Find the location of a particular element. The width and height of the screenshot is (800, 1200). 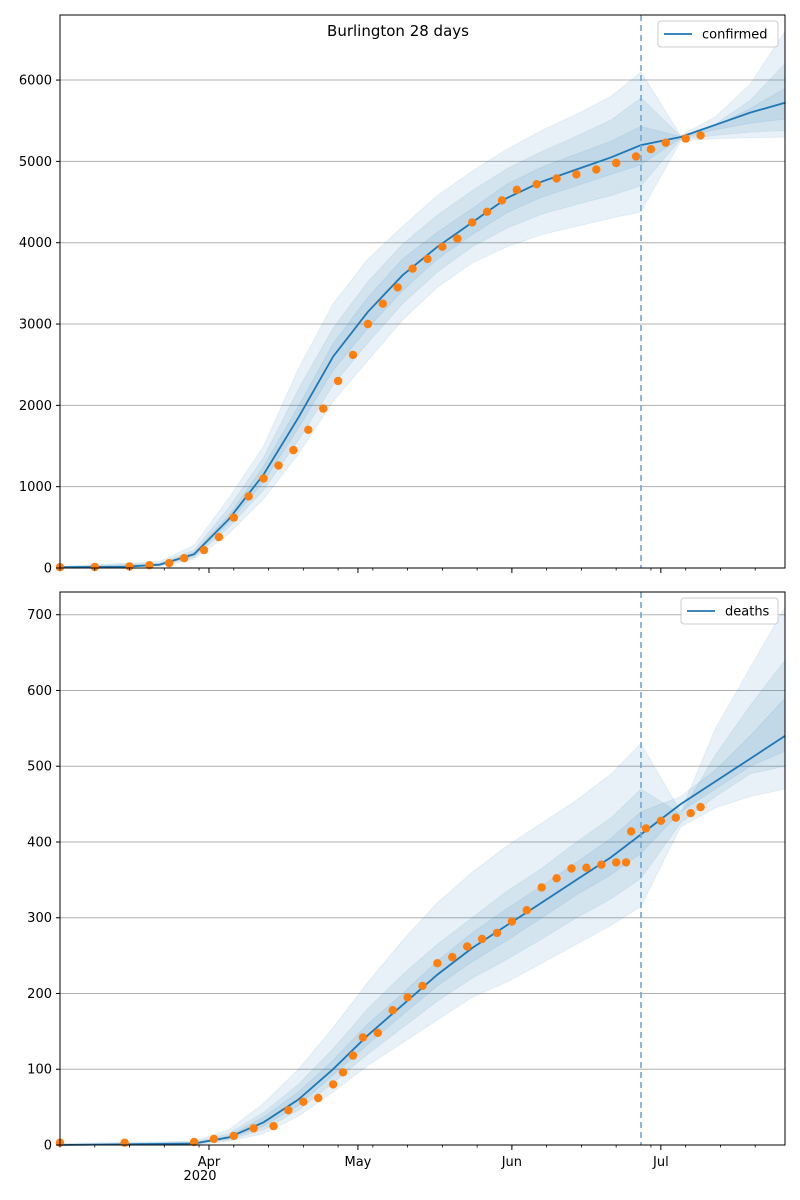

confirmed-y-tick-label: 4000 is located at coordinates (35, 243).